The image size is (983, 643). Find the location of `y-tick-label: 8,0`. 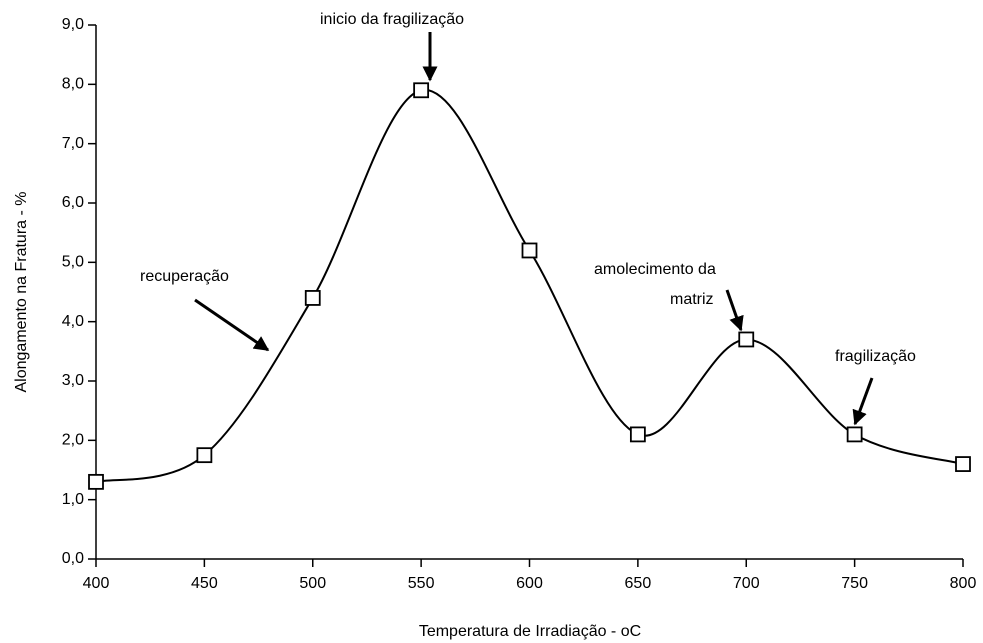

y-tick-label: 8,0 is located at coordinates (73, 84).